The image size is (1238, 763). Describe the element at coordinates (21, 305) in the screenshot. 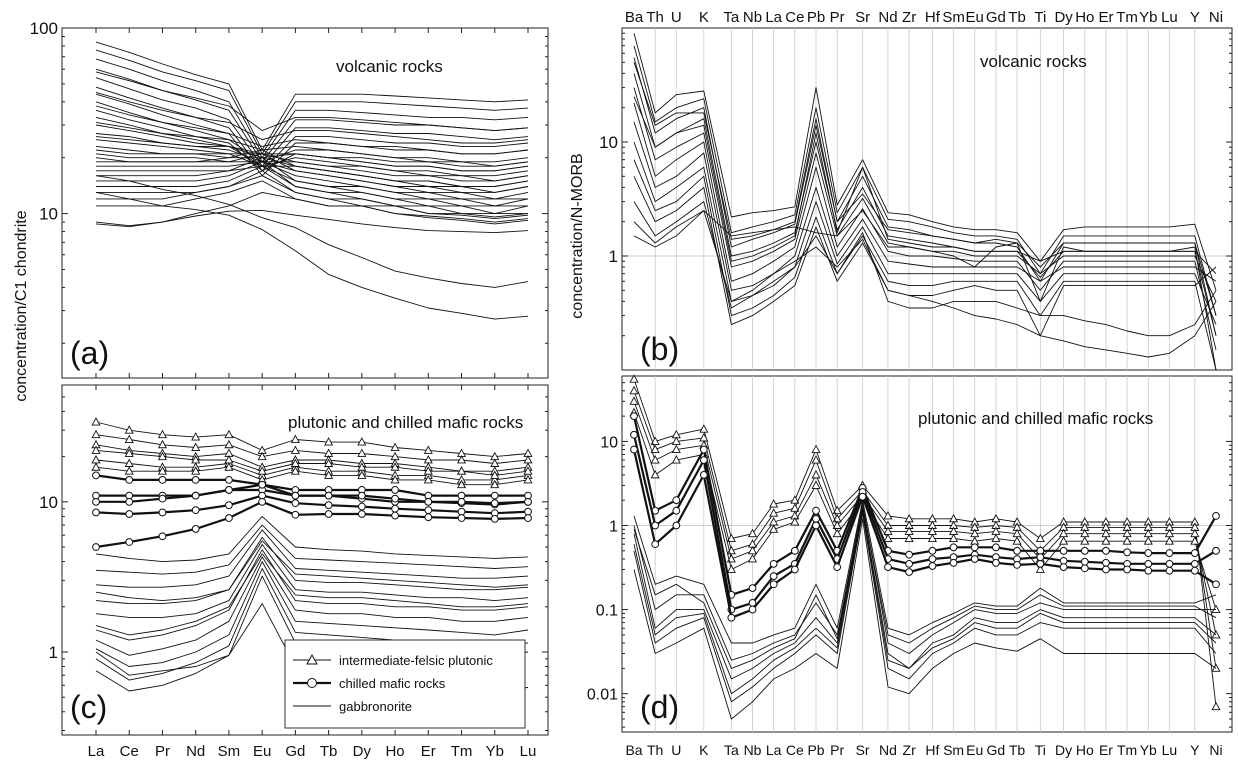

I see `y-axis-label: concentration/C1 chondrite` at that location.